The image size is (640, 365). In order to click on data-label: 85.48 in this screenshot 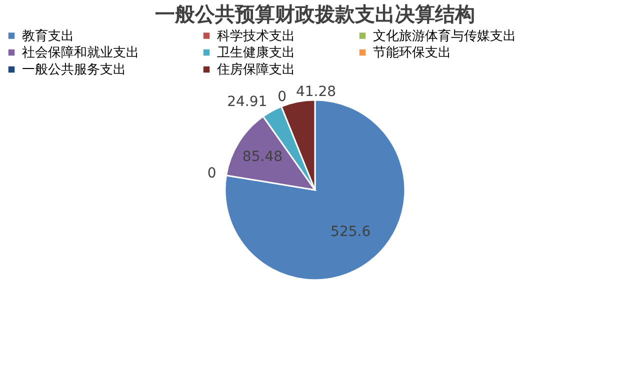, I will do `click(262, 157)`.